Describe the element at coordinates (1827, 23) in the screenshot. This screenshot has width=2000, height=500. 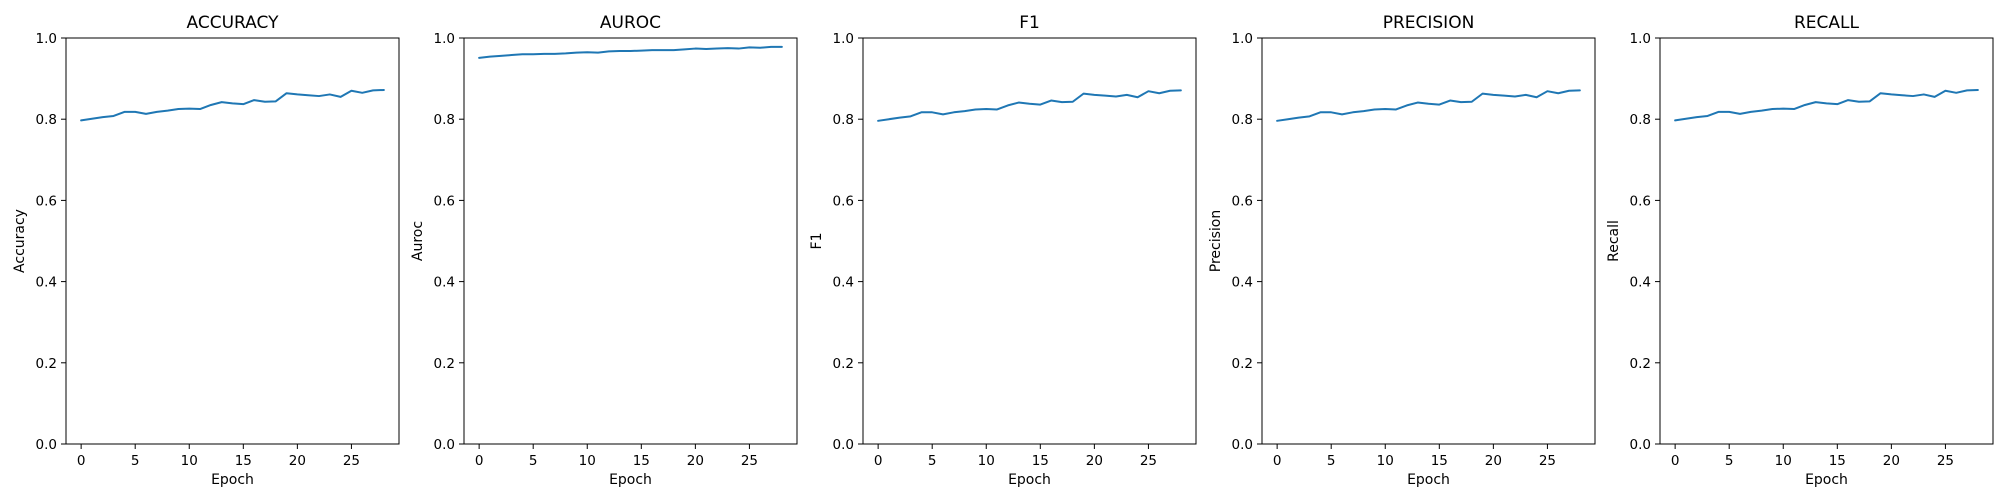
I see `subplot-title: RECALL` at that location.